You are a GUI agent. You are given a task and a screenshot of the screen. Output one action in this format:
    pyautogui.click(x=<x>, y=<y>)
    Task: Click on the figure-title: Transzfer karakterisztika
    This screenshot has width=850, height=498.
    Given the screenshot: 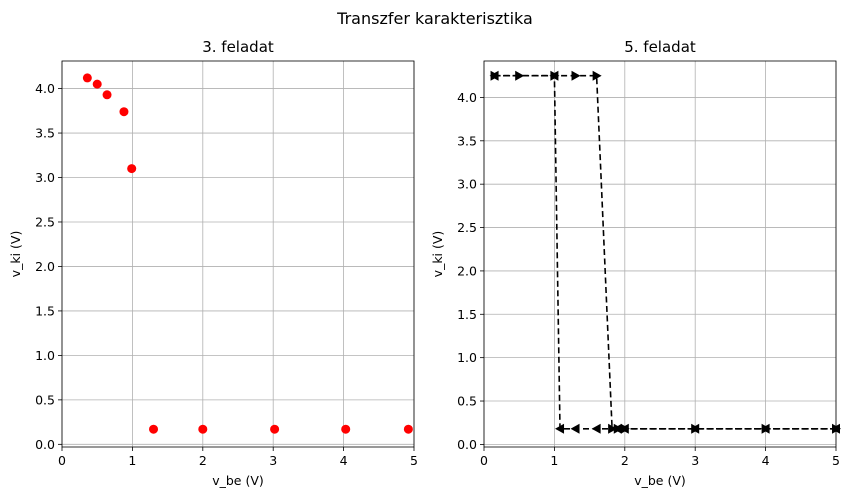 What is the action you would take?
    pyautogui.click(x=434, y=18)
    